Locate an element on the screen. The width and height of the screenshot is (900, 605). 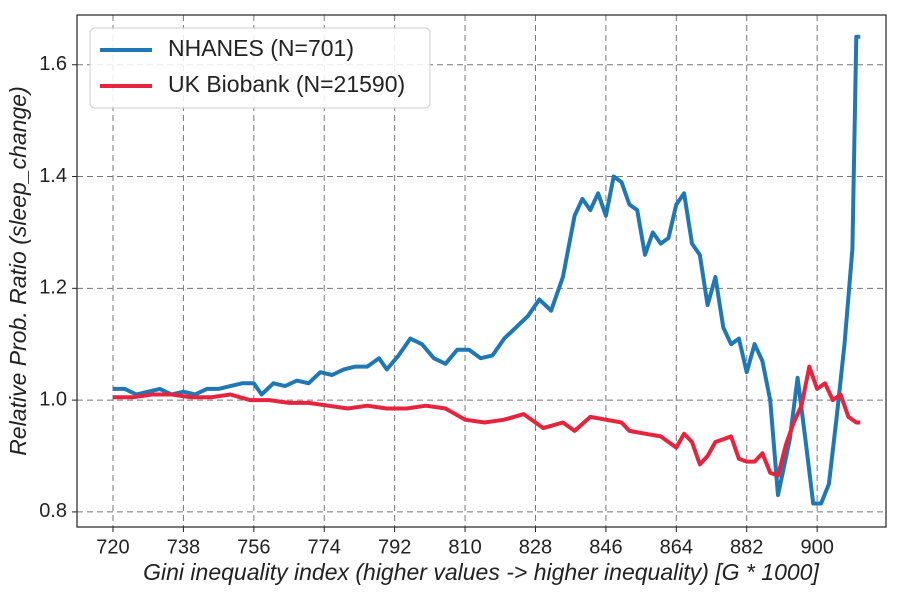
x-tick-label: 774 is located at coordinates (324, 547).